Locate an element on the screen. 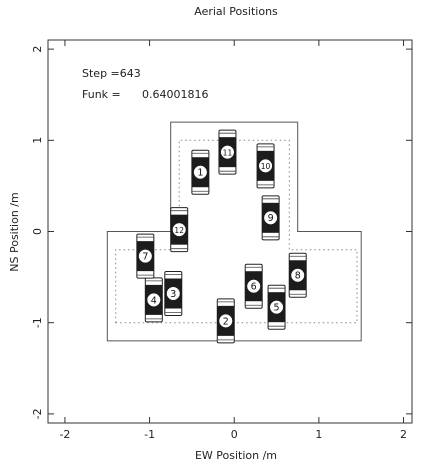 The height and width of the screenshot is (463, 421). aerial-10-marker is located at coordinates (266, 166).